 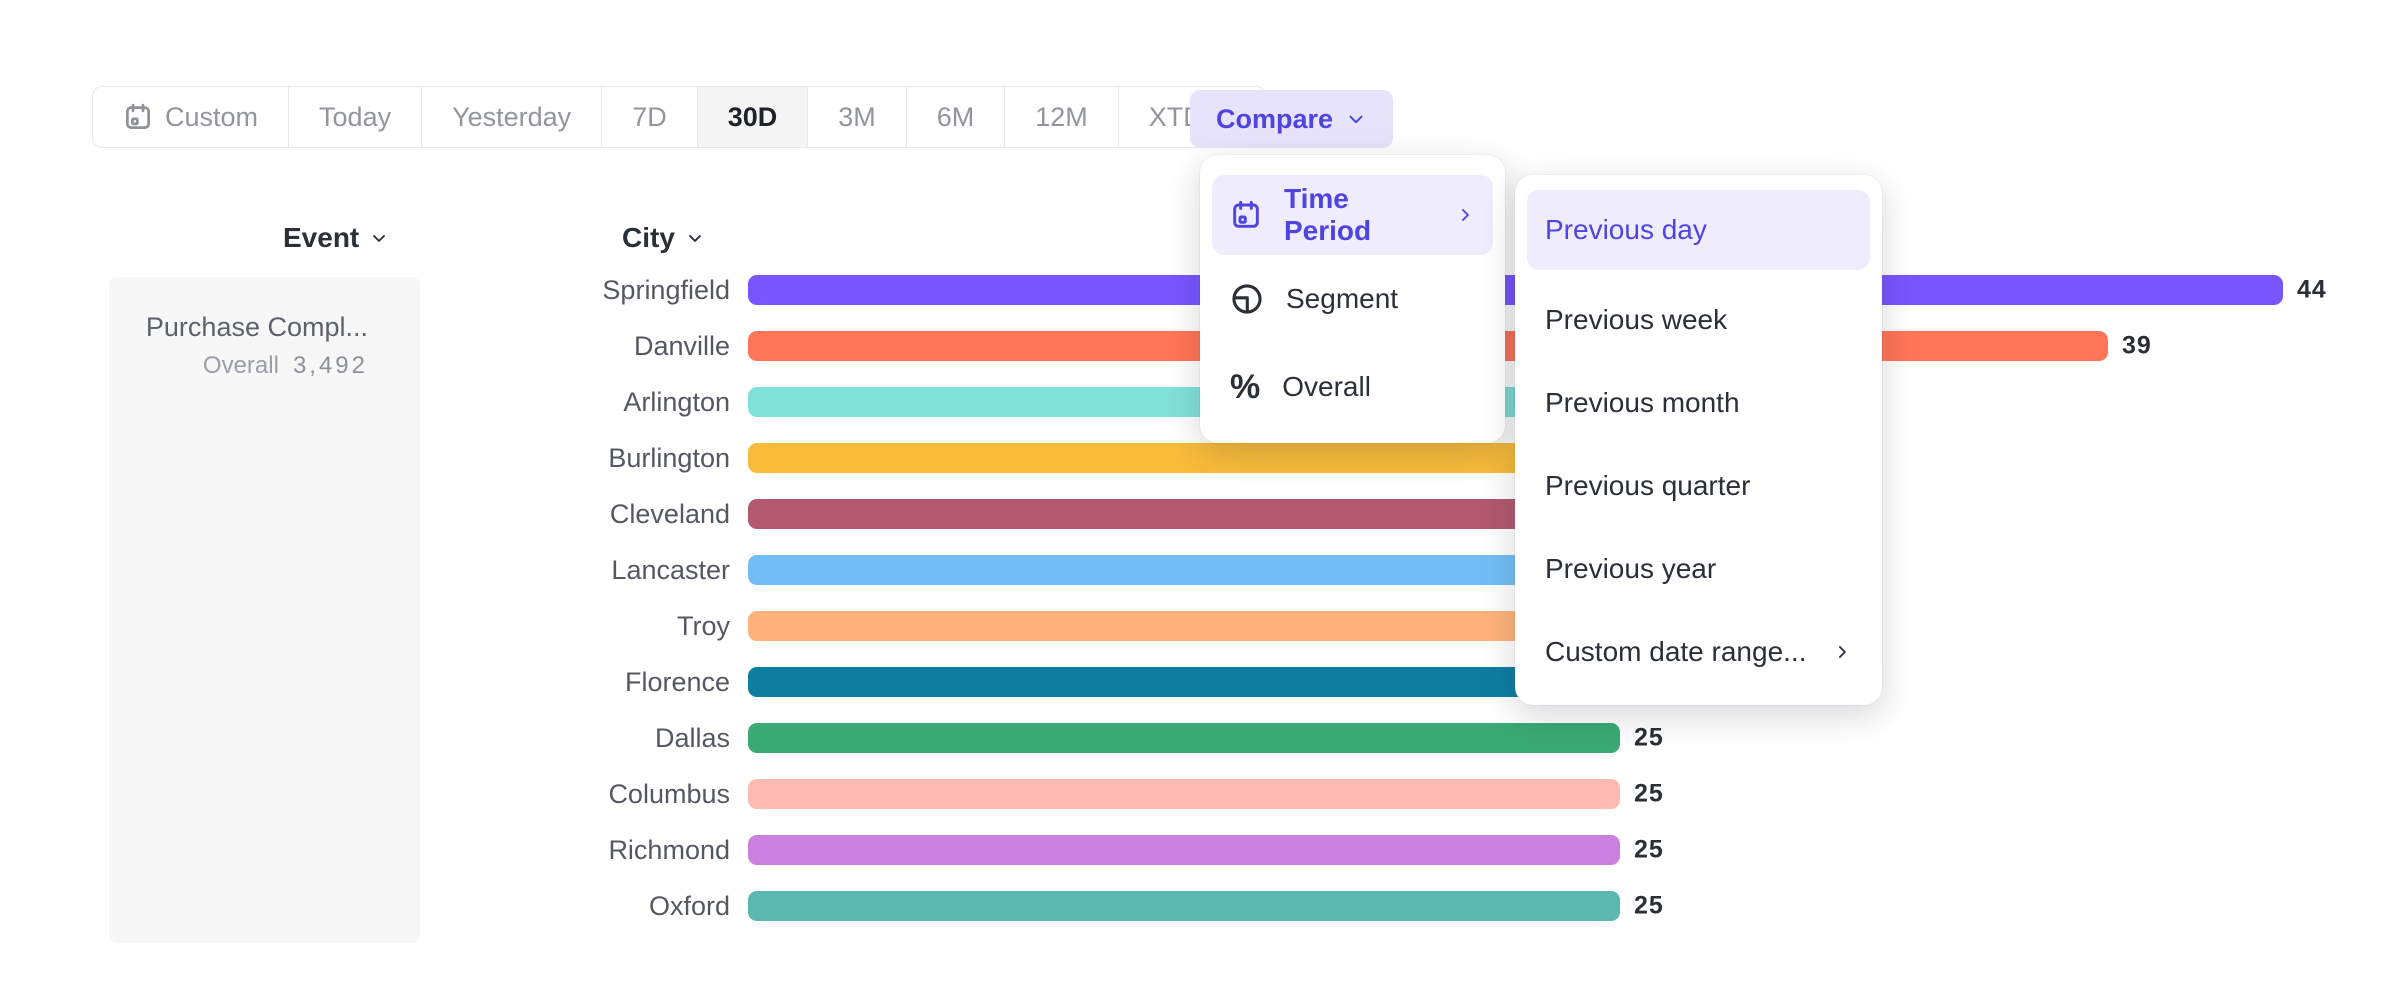 What do you see at coordinates (666, 290) in the screenshot?
I see `city-label: Springfield` at bounding box center [666, 290].